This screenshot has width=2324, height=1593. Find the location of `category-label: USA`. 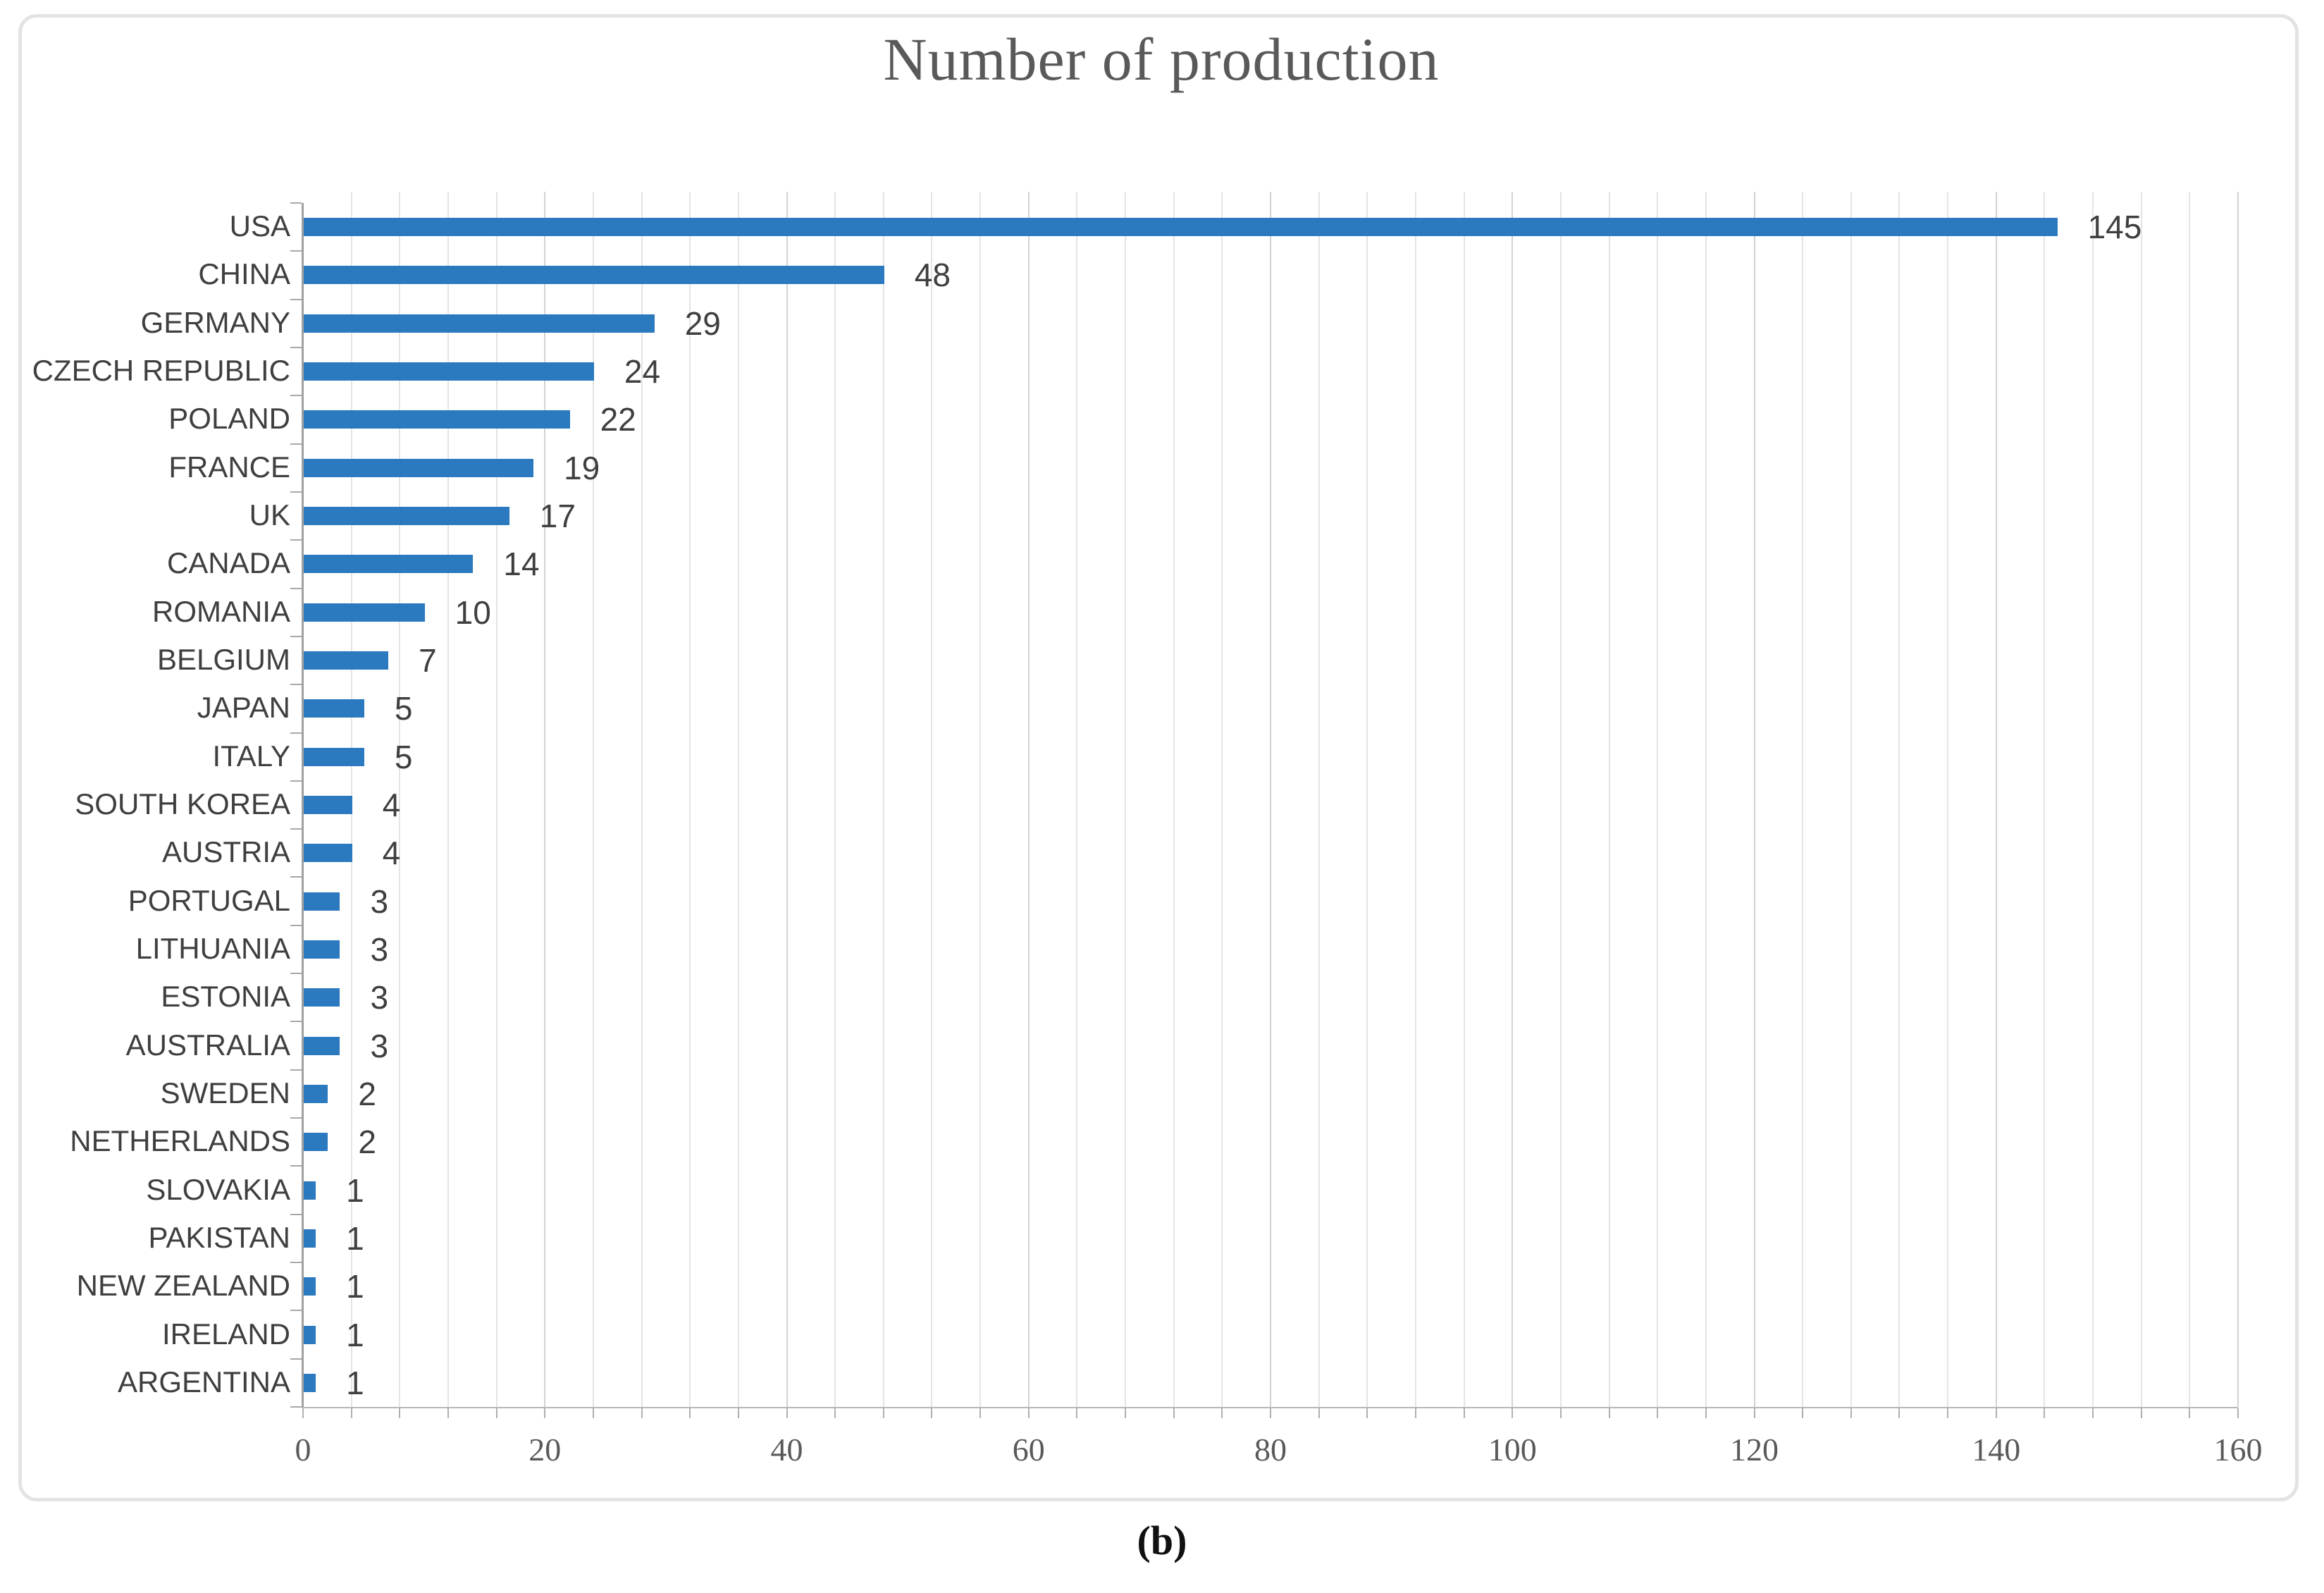

category-label: USA is located at coordinates (259, 226).